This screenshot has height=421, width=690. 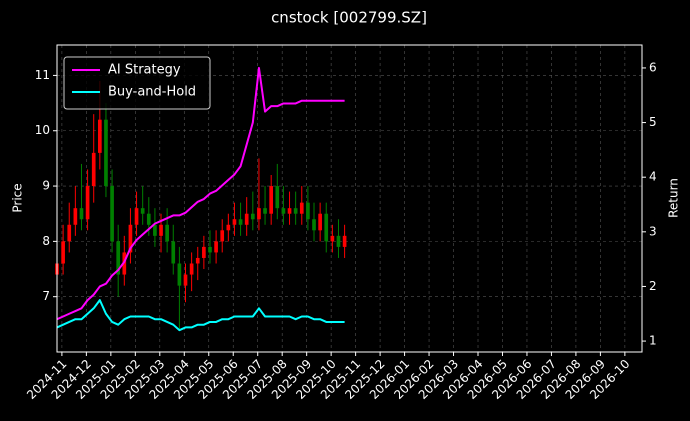 What do you see at coordinates (653, 341) in the screenshot?
I see `y2-tick-label: 1` at bounding box center [653, 341].